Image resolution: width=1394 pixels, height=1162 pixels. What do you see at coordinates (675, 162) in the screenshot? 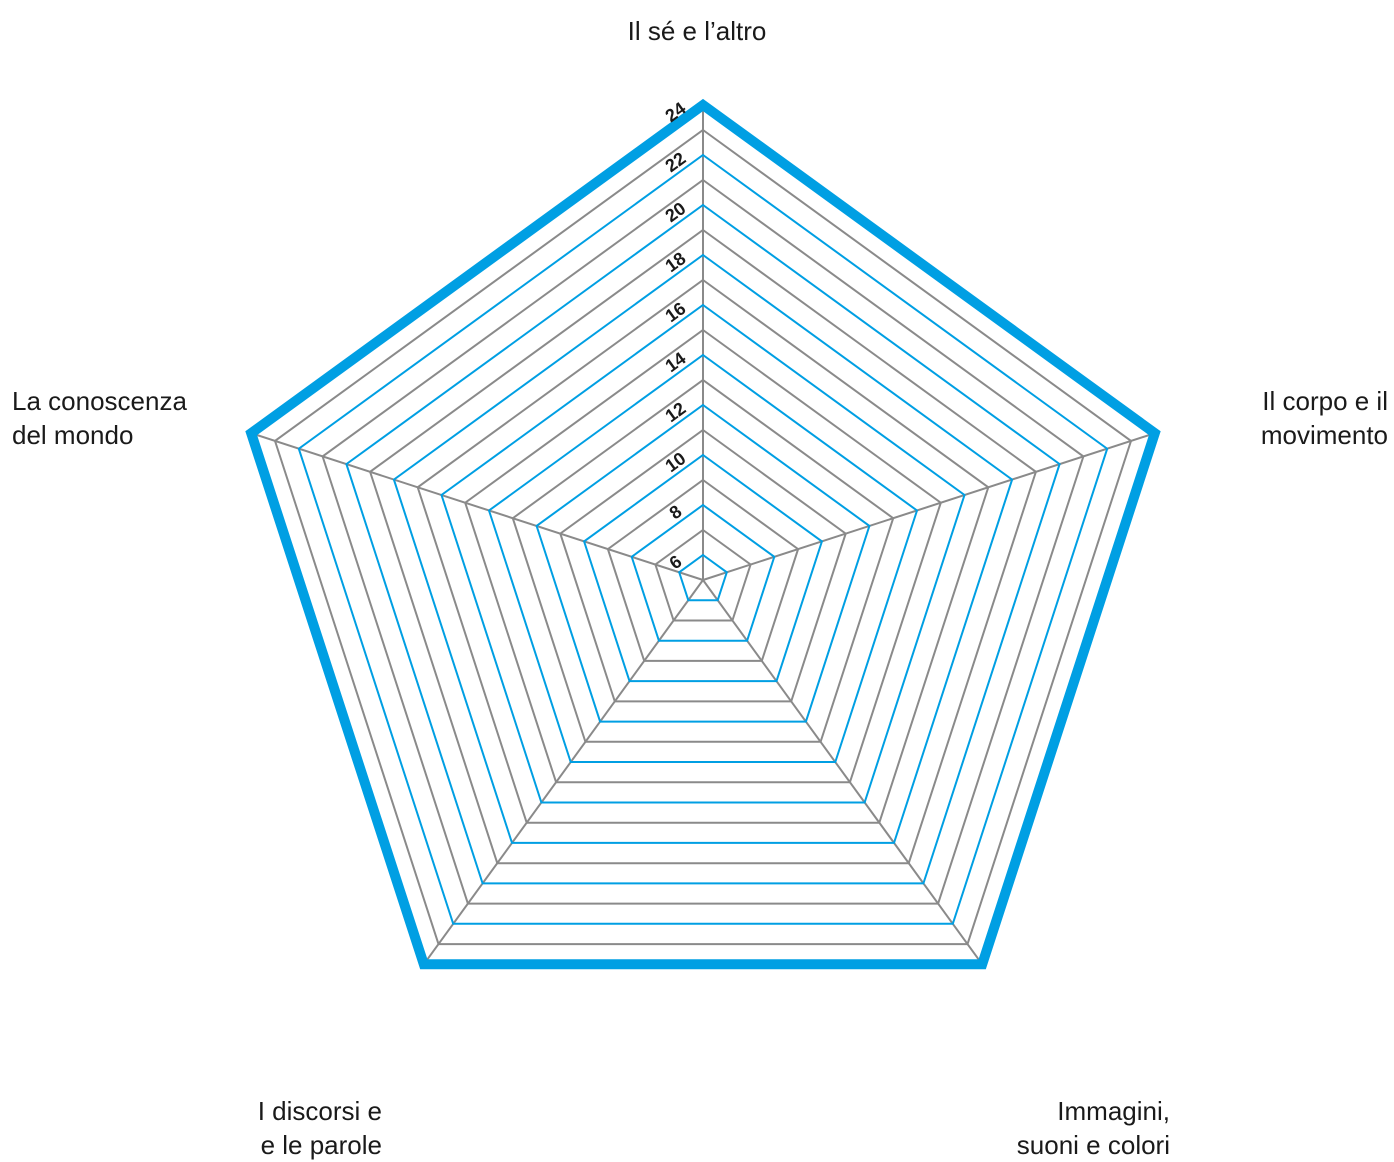
I see `tick-label: 22` at bounding box center [675, 162].